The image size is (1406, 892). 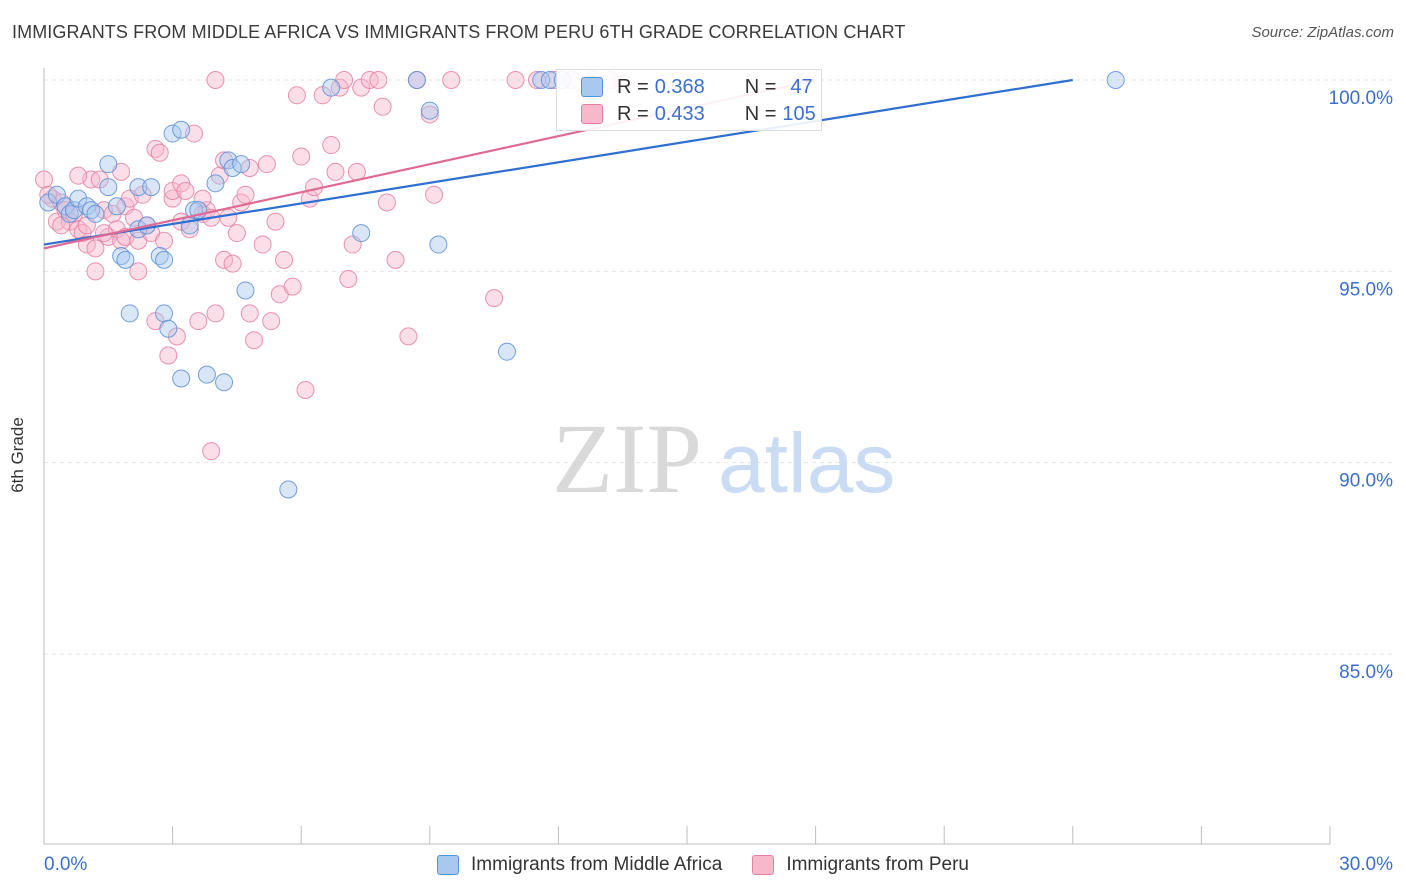 What do you see at coordinates (558, 162) in the screenshot?
I see `trend-line-middle-africa` at bounding box center [558, 162].